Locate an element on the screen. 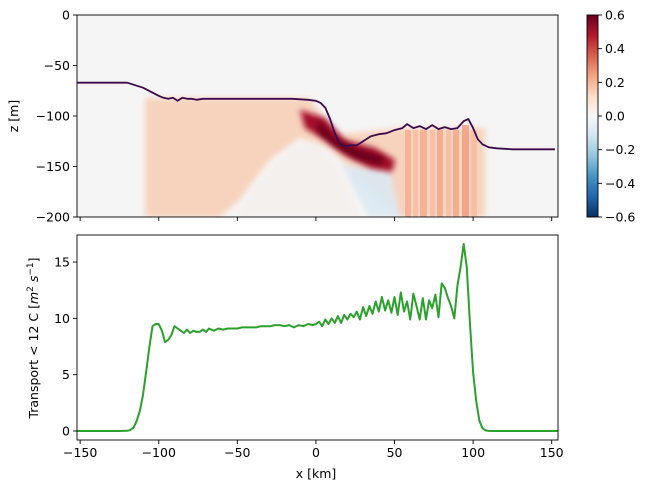 This screenshot has height=491, width=650. section-x-ticks is located at coordinates (316, 219).